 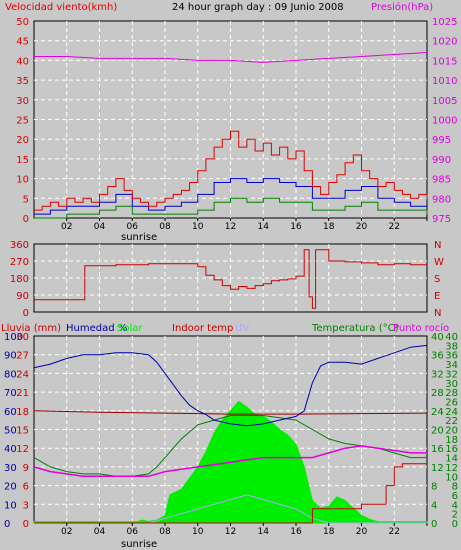 What do you see at coordinates (13, 337) in the screenshot?
I see `humidity-y-tick: 100` at bounding box center [13, 337].